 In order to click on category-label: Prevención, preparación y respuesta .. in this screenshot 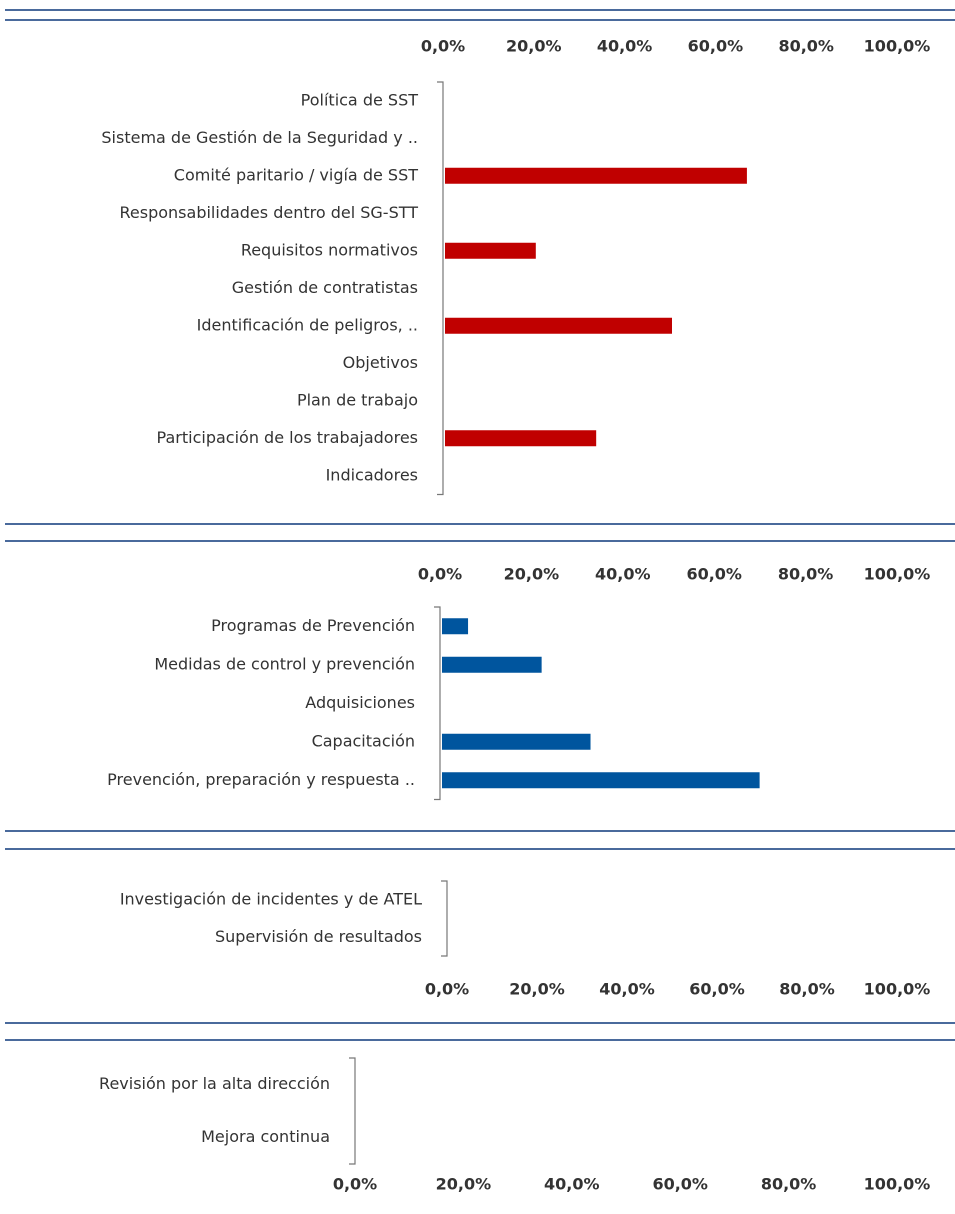, I will do `click(261, 779)`.